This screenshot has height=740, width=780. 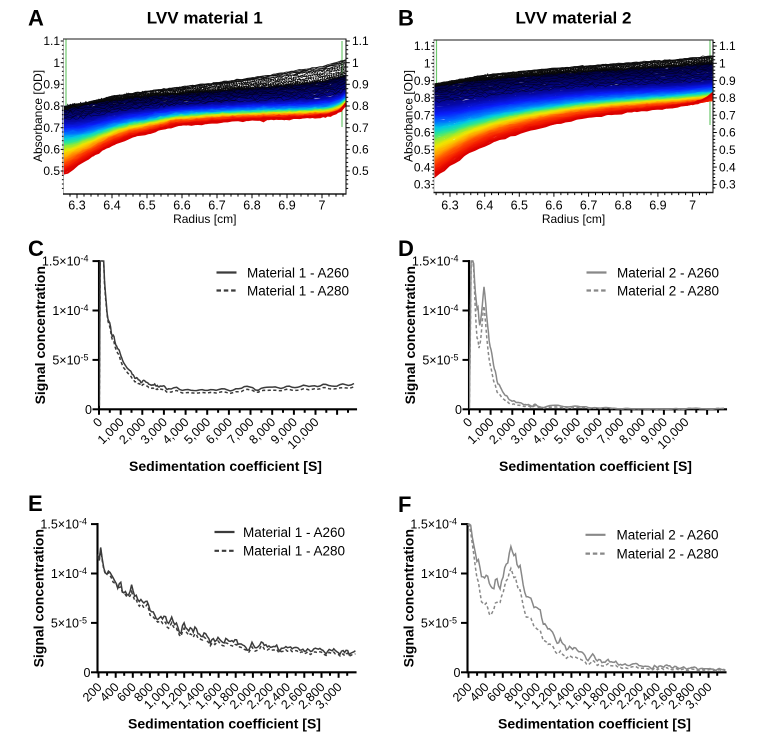 I want to click on svg-text: F, so click(x=404, y=504).